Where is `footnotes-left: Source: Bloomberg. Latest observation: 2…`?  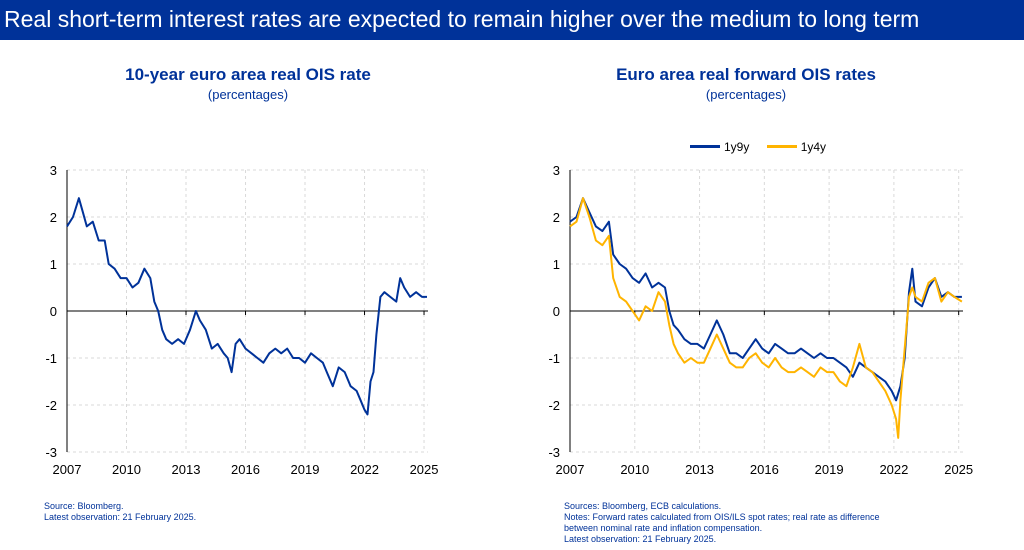
footnotes-left: Source: Bloomberg. Latest observation: 2… is located at coordinates (120, 512).